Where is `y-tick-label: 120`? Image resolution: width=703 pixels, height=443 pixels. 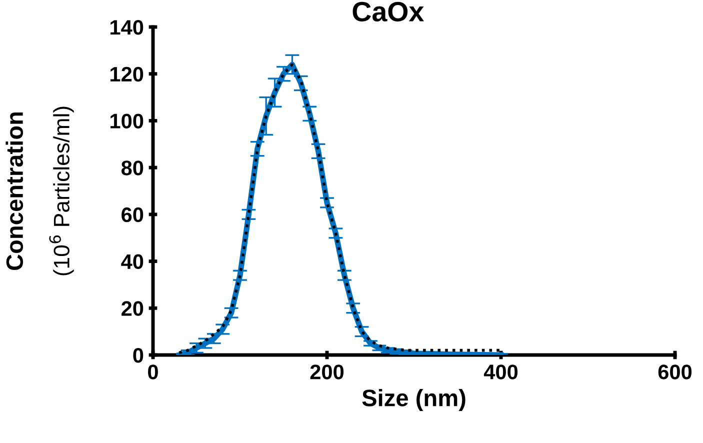 y-tick-label: 120 is located at coordinates (127, 74).